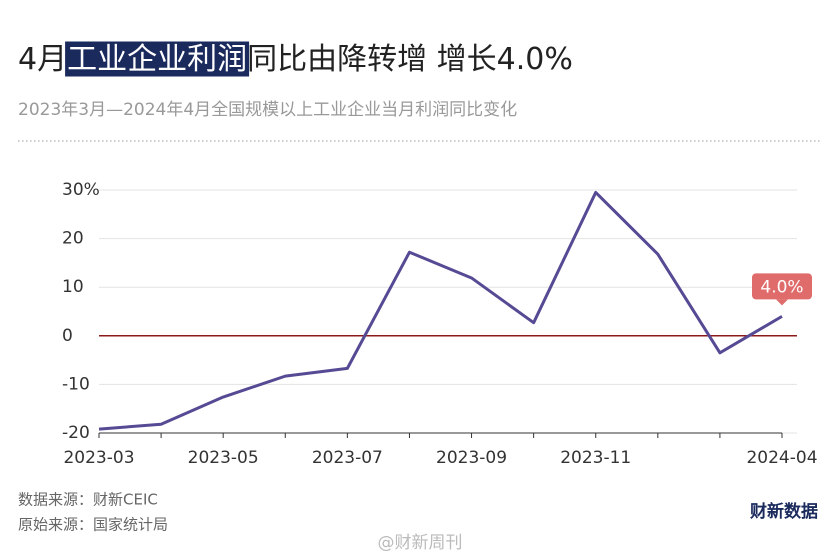  Describe the element at coordinates (471, 458) in the screenshot. I see `x-tick-label: 2023-09` at that location.